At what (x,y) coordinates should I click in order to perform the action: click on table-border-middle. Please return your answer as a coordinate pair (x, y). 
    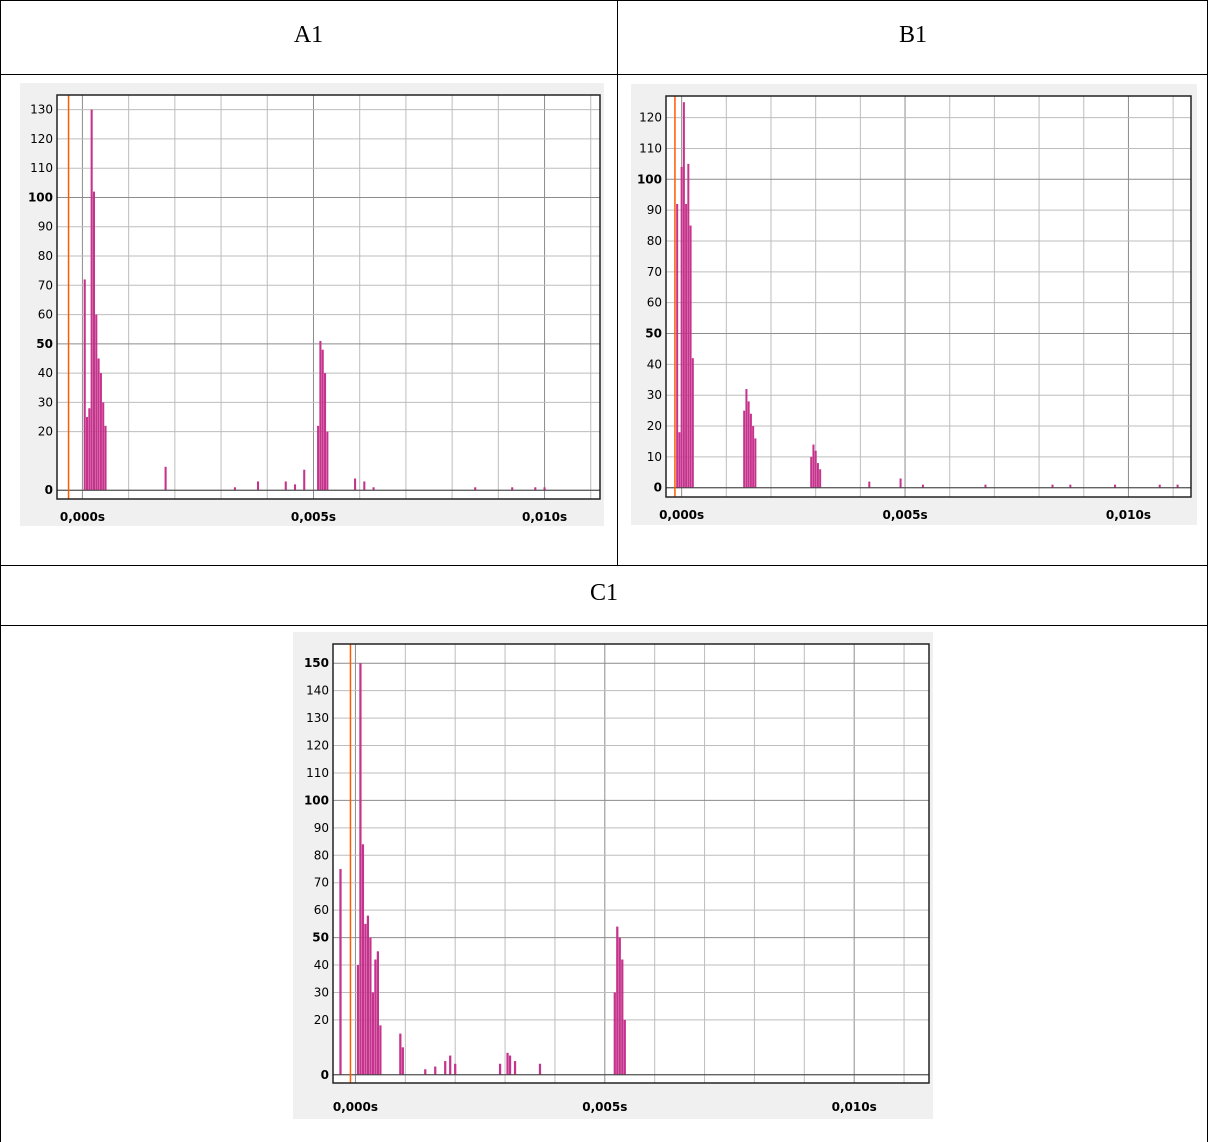
    Looking at the image, I should click on (617, 282).